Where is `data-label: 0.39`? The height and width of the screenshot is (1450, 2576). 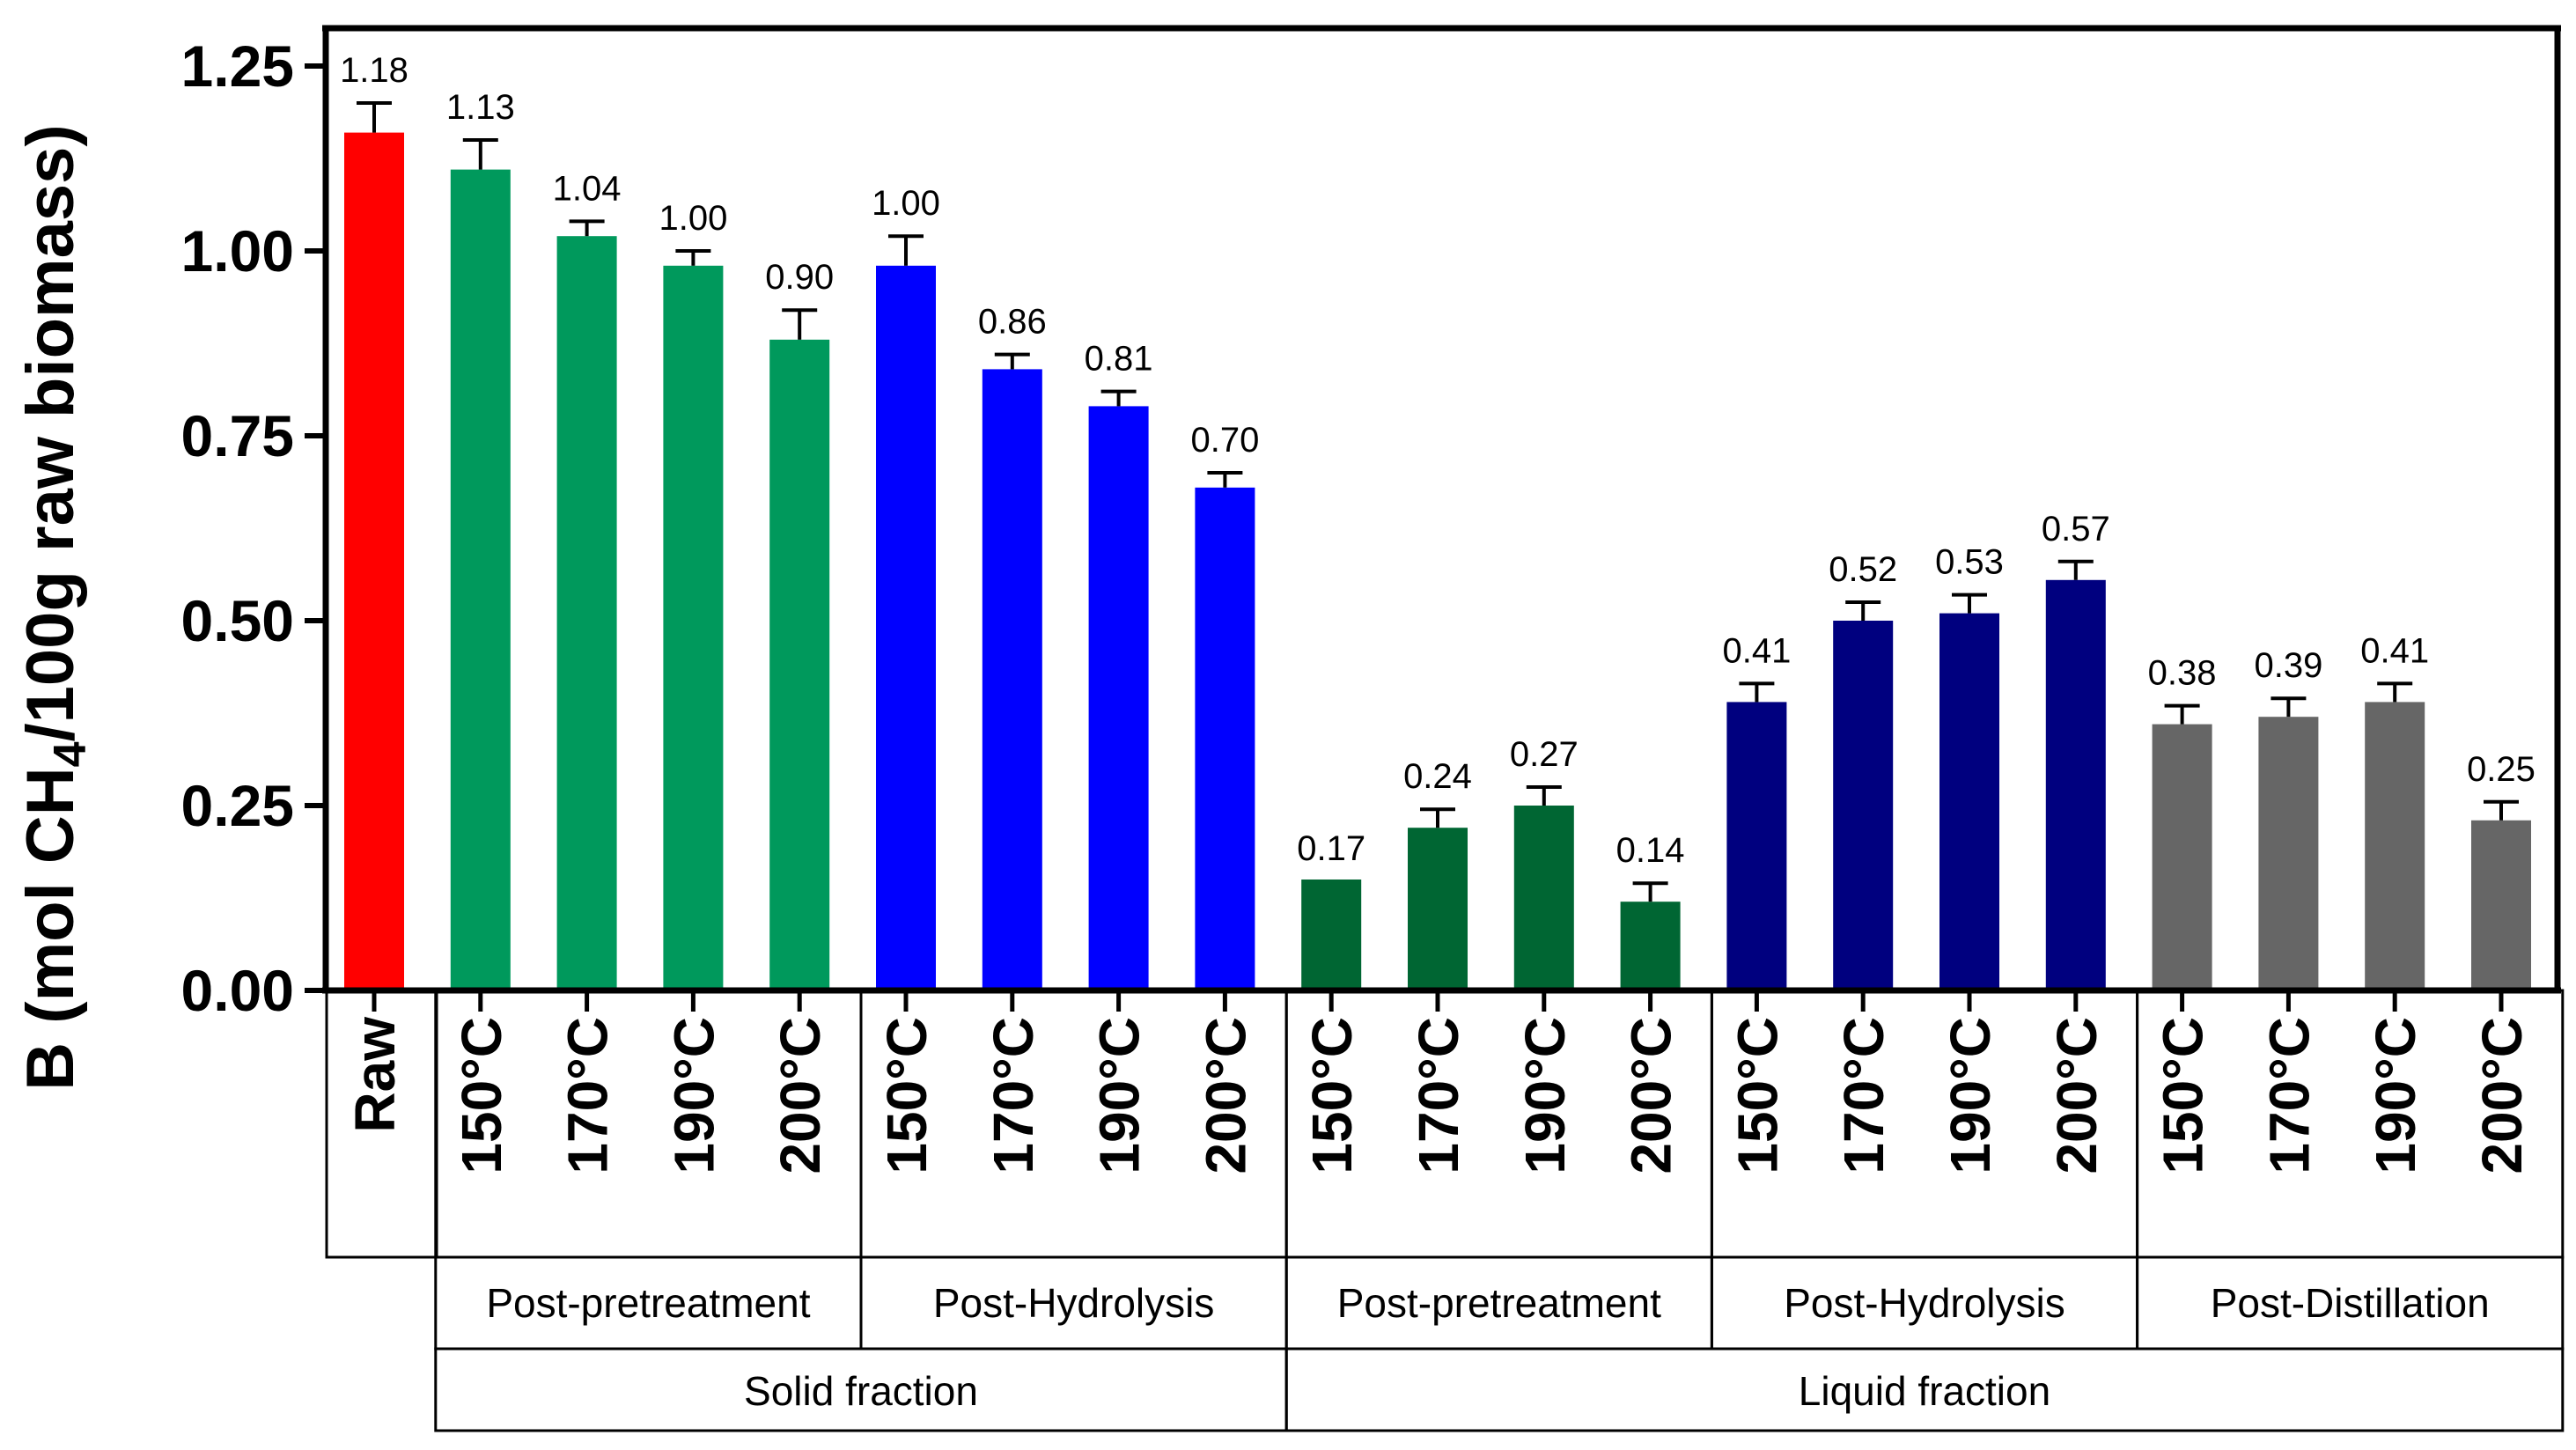
data-label: 0.39 is located at coordinates (2288, 665).